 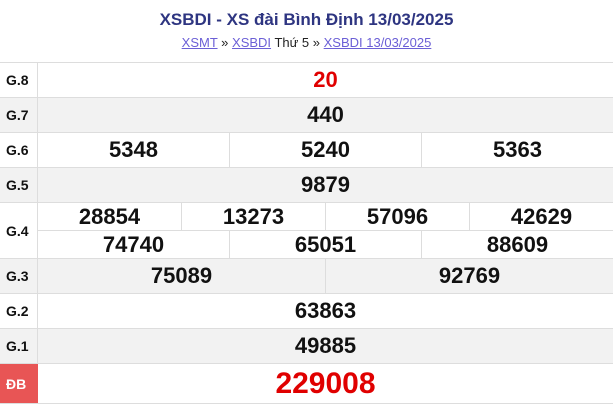 I want to click on prize-number-line: 49885, so click(x=325, y=346).